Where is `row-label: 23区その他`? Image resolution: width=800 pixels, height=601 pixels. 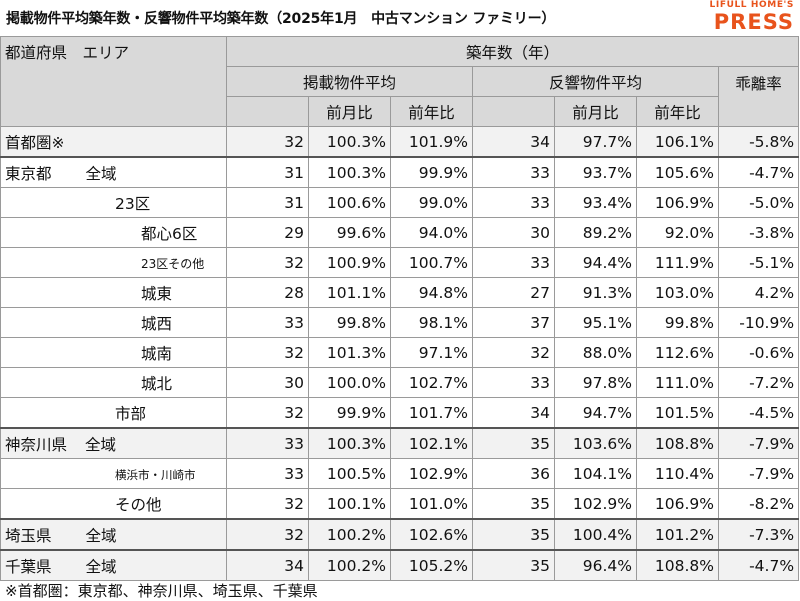 row-label: 23区その他 is located at coordinates (113, 262).